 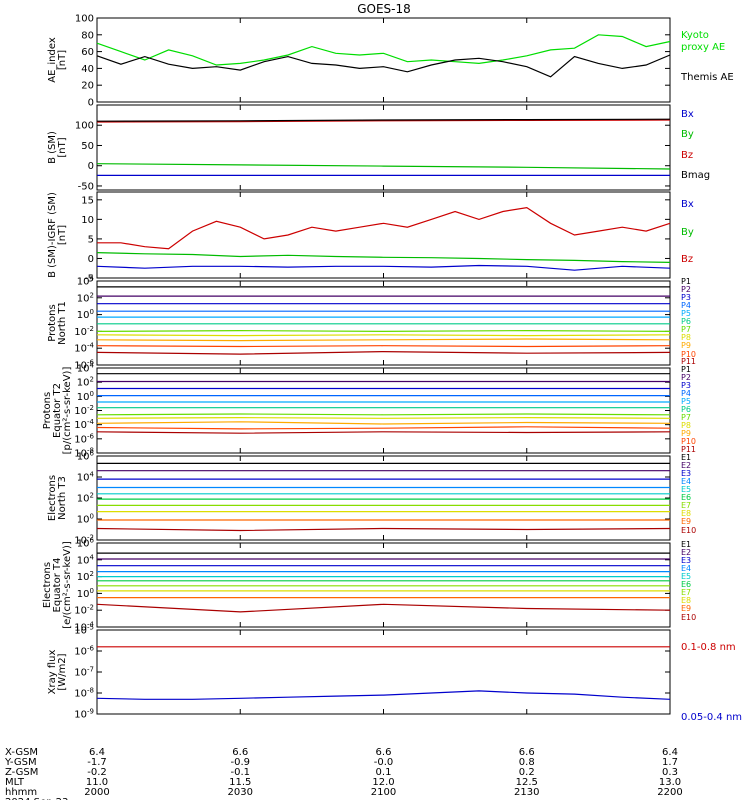 What do you see at coordinates (87, 220) in the screenshot?
I see `y-tick-label: 10` at bounding box center [87, 220].